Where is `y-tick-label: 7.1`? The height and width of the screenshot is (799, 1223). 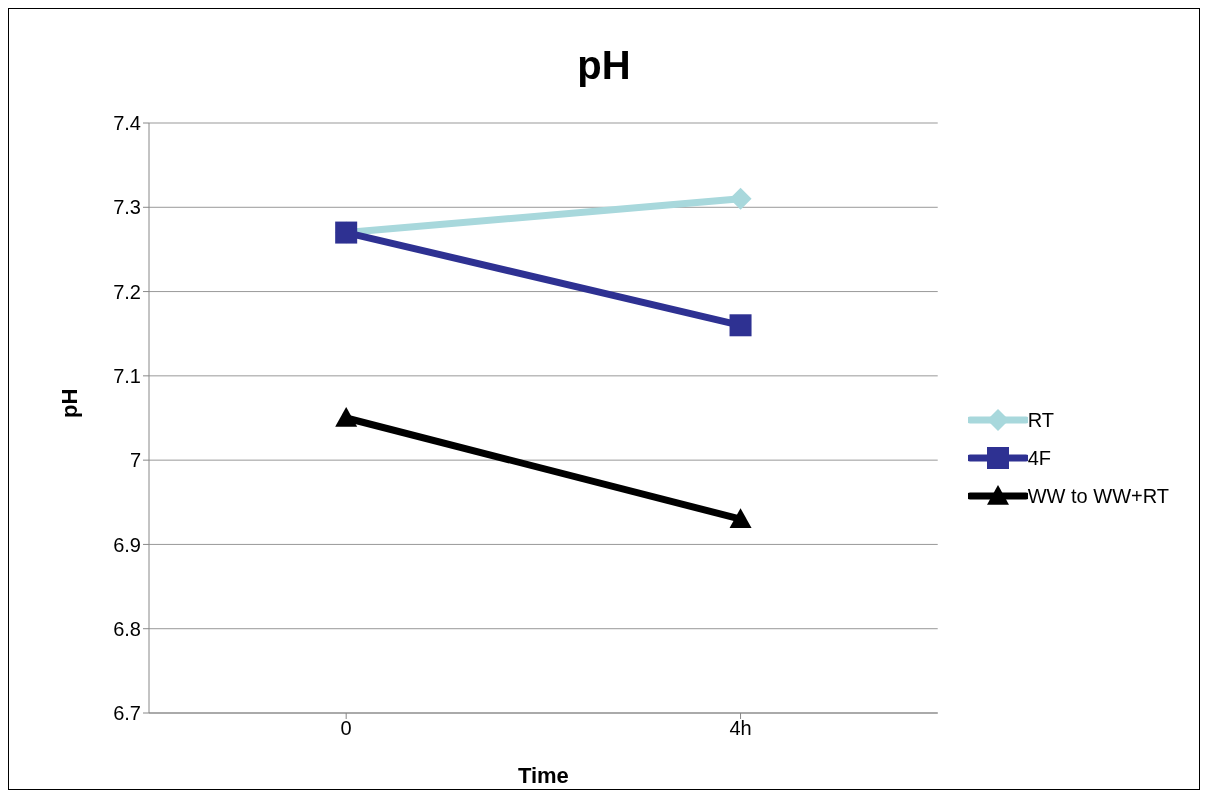
y-tick-label: 7.1 is located at coordinates (127, 375).